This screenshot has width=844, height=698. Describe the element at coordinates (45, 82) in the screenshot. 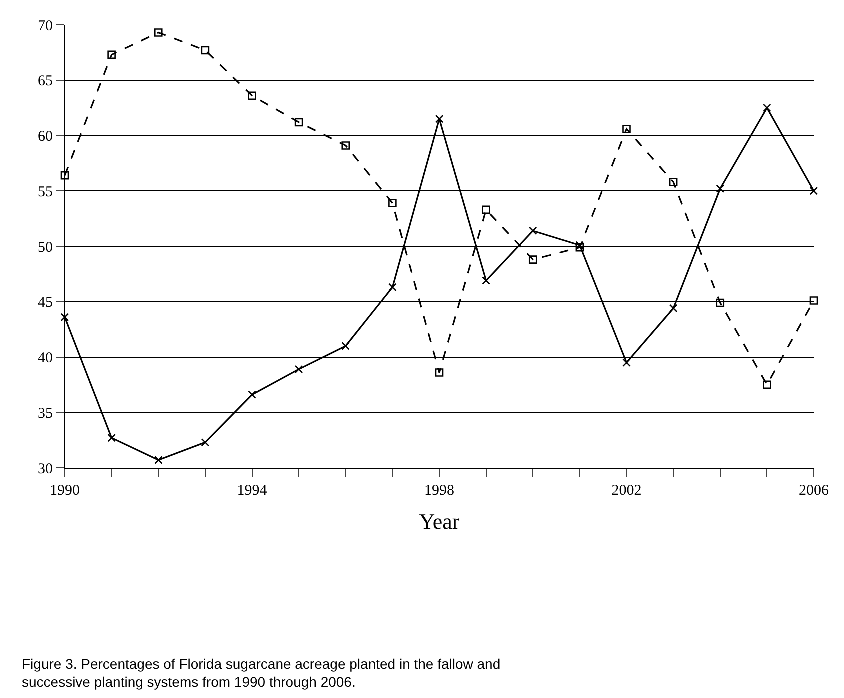

I see `y-tick-label: 65` at that location.